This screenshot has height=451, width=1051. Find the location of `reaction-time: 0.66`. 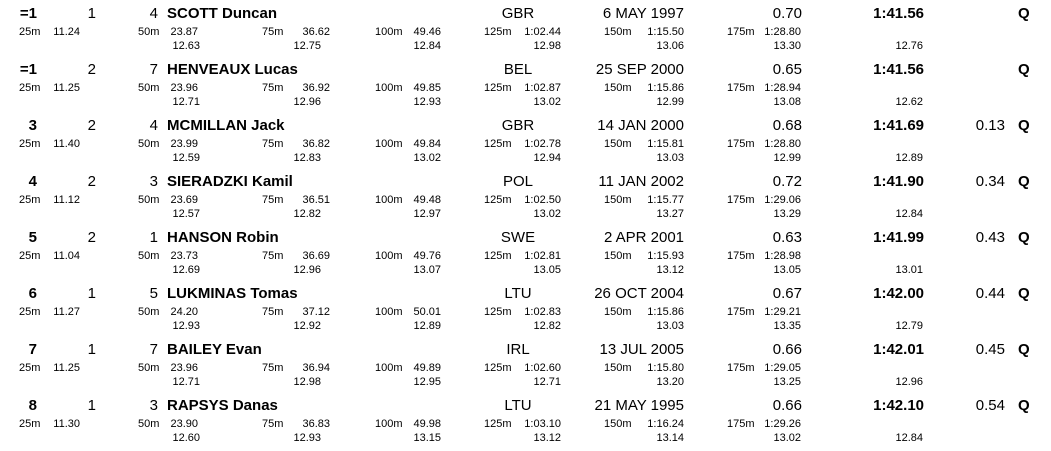

reaction-time: 0.66 is located at coordinates (787, 405).